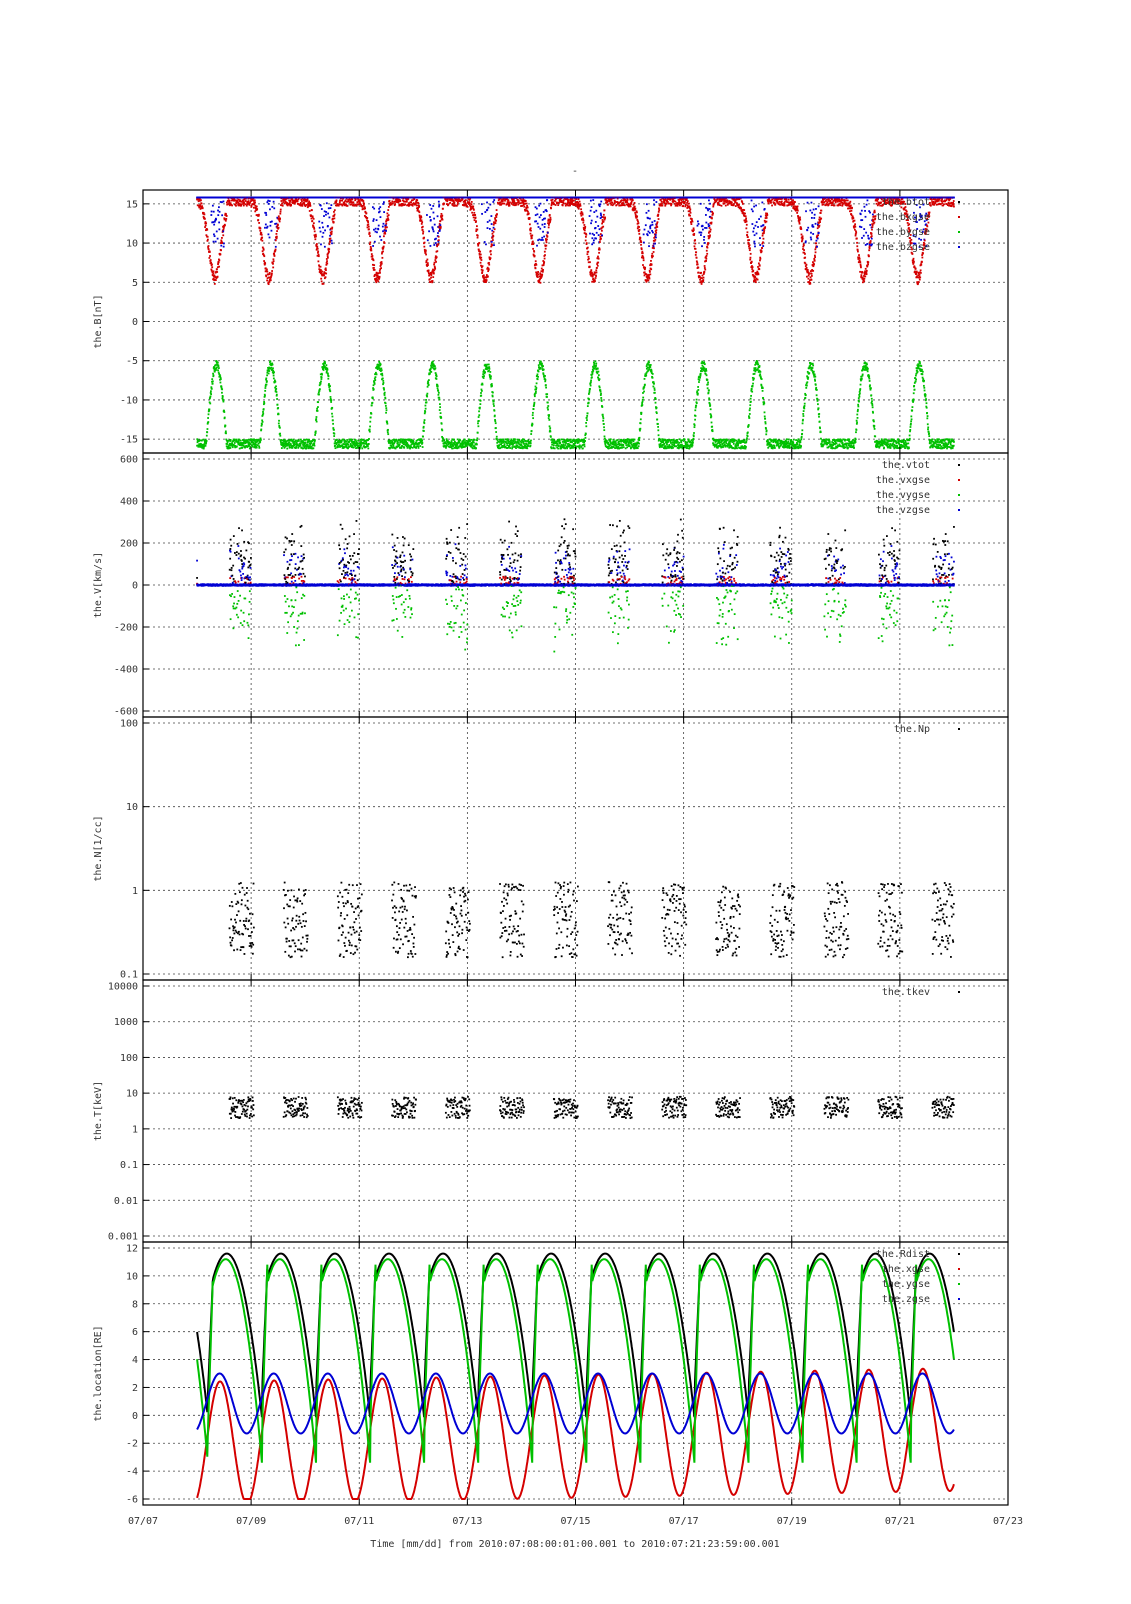 The image size is (1131, 1604). Describe the element at coordinates (135, 283) in the screenshot. I see `y-tick-label: 5` at that location.